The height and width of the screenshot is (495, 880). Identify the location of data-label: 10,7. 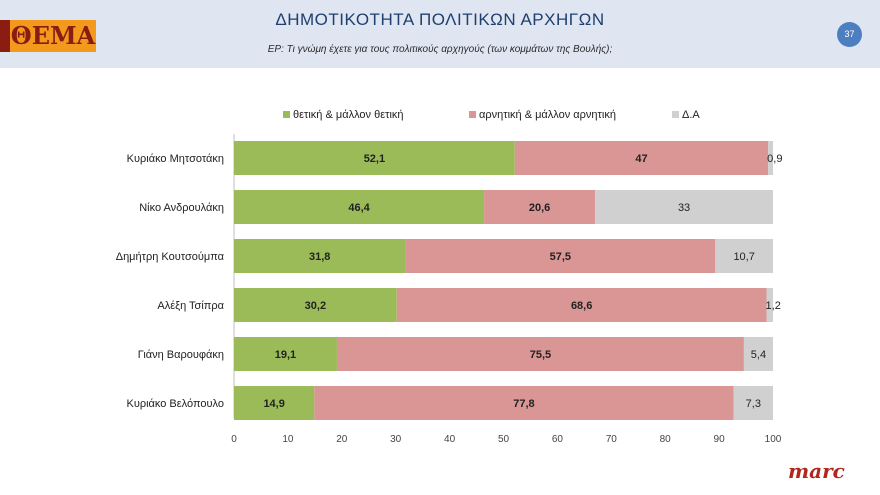
(743, 257).